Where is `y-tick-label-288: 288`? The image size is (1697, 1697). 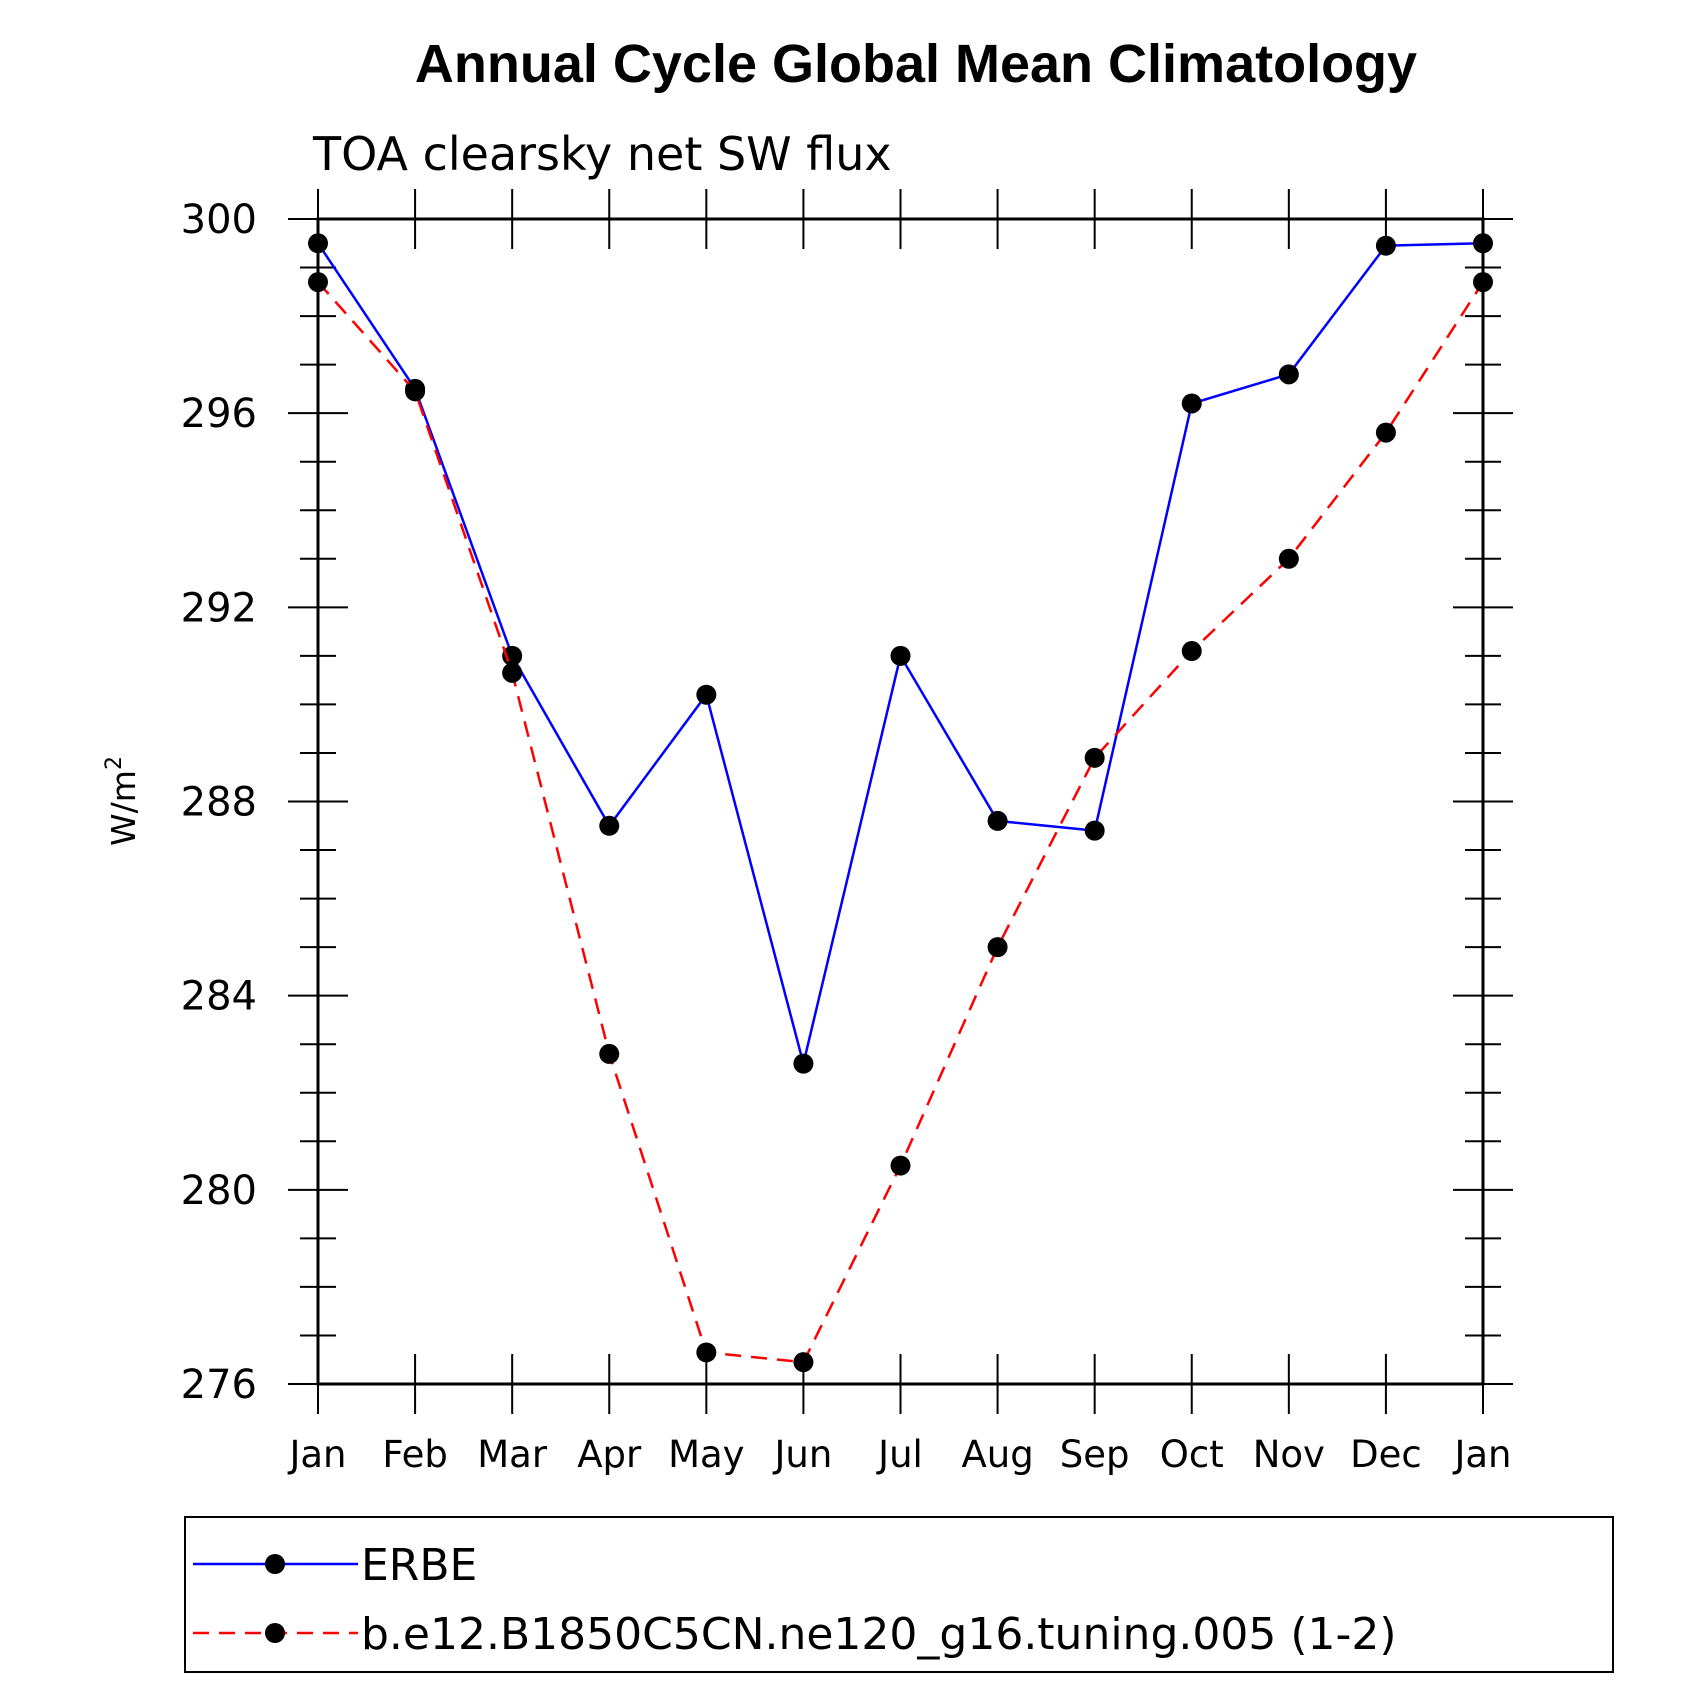
y-tick-label-288: 288 is located at coordinates (219, 803).